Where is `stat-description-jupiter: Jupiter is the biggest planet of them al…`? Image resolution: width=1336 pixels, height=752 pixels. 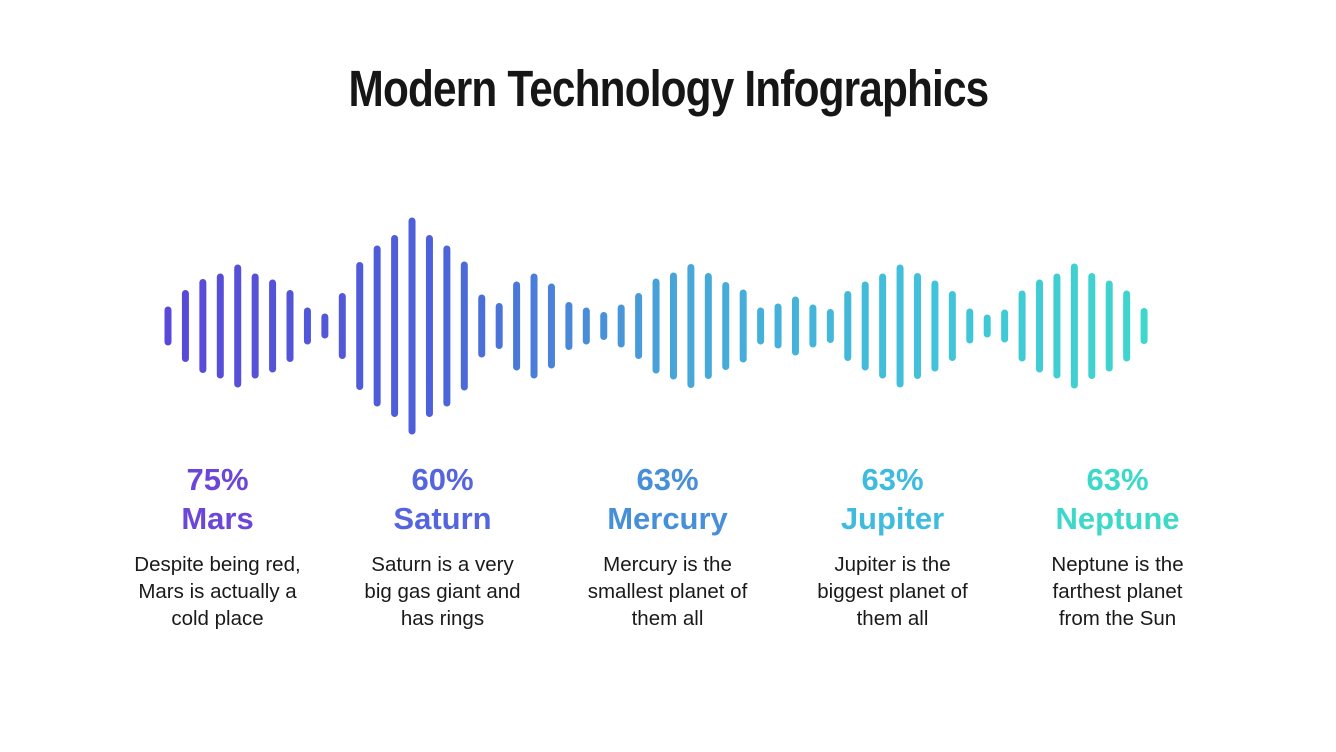
stat-description-jupiter: Jupiter is the biggest planet of them al… is located at coordinates (892, 591).